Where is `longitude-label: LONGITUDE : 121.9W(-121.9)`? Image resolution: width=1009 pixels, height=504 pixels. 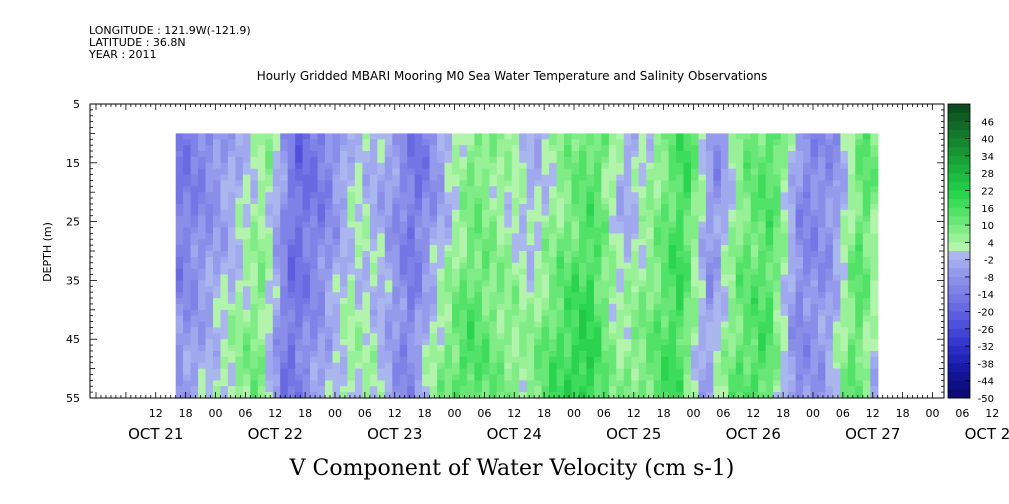
longitude-label: LONGITUDE : 121.9W(-121.9) is located at coordinates (170, 30).